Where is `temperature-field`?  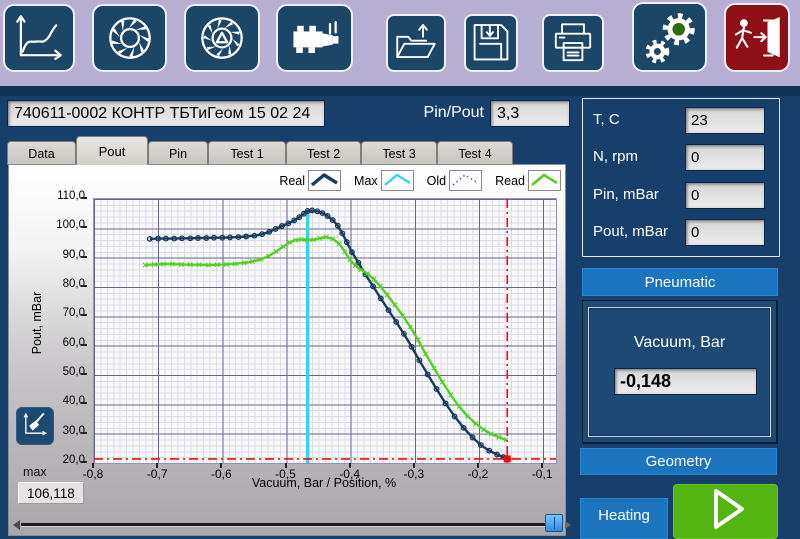
temperature-field is located at coordinates (725, 120).